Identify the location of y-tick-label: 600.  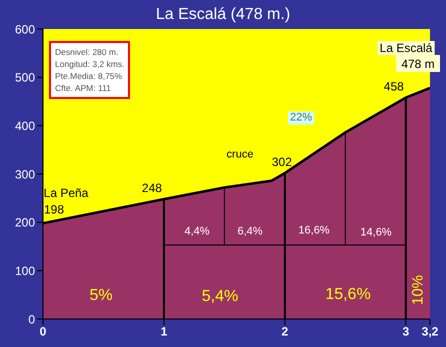
(25, 29).